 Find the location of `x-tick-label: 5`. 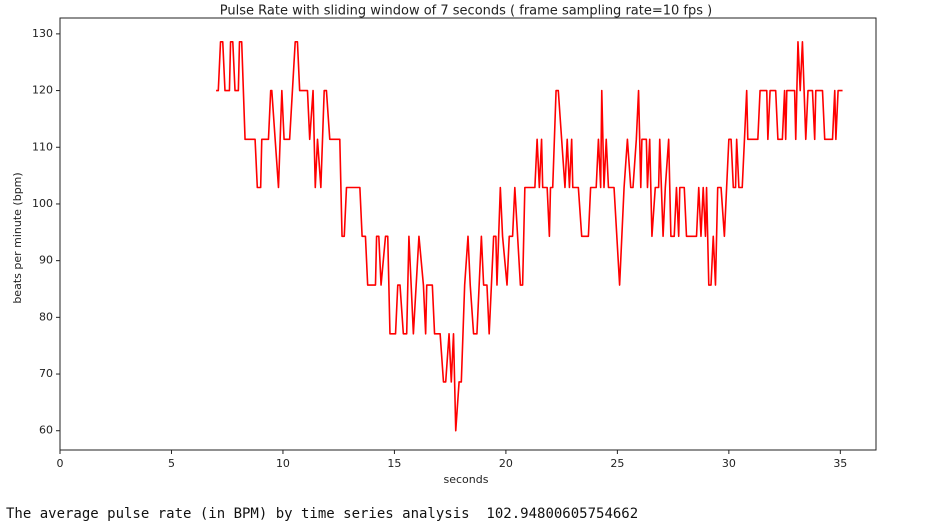

x-tick-label: 5 is located at coordinates (171, 463).